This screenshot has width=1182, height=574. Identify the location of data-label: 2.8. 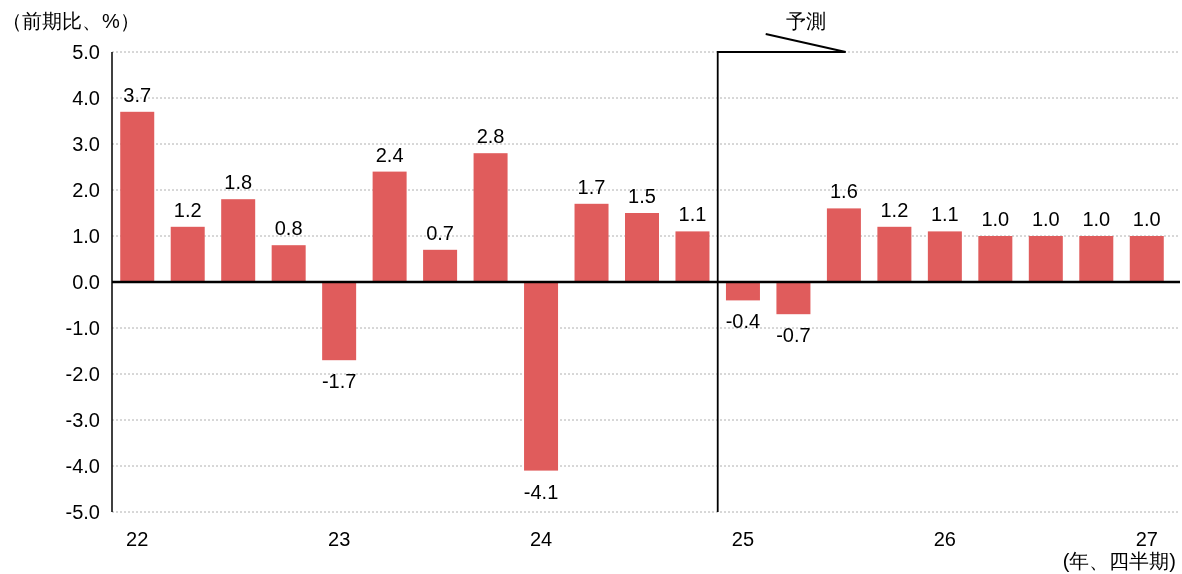
(490, 136).